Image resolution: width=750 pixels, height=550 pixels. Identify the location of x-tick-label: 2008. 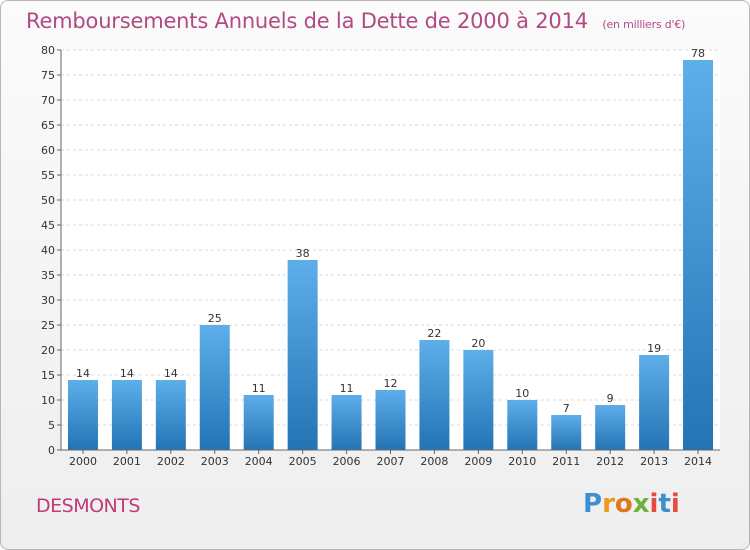
(434, 461).